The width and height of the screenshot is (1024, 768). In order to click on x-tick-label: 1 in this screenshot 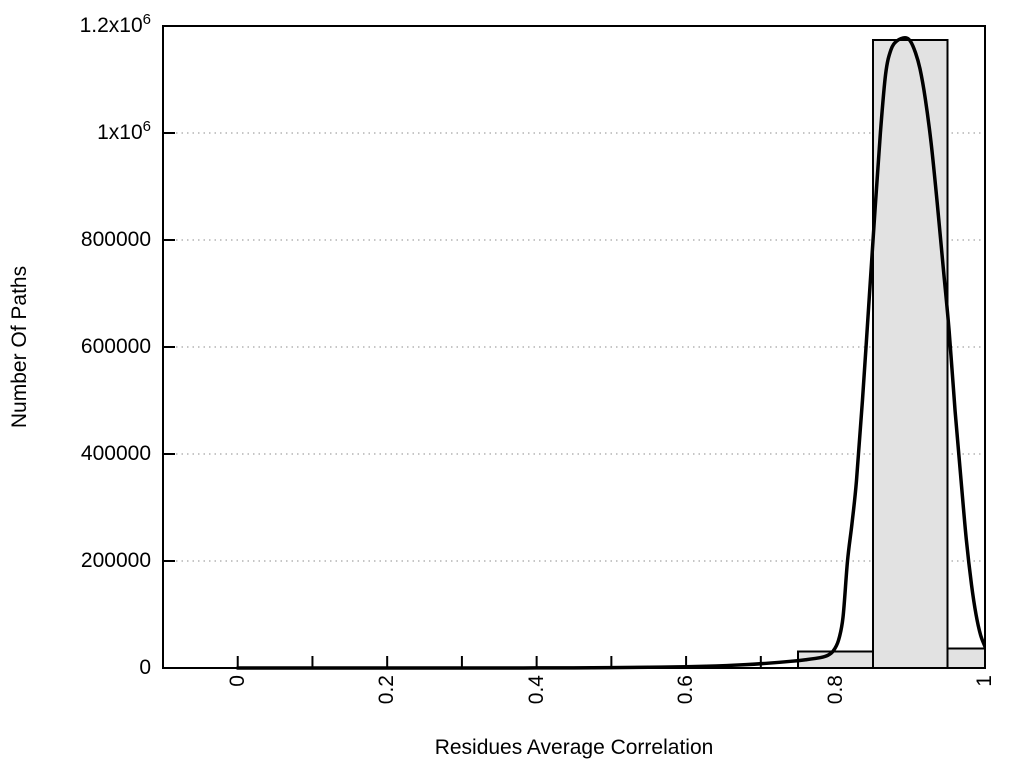, I will do `click(984, 681)`.